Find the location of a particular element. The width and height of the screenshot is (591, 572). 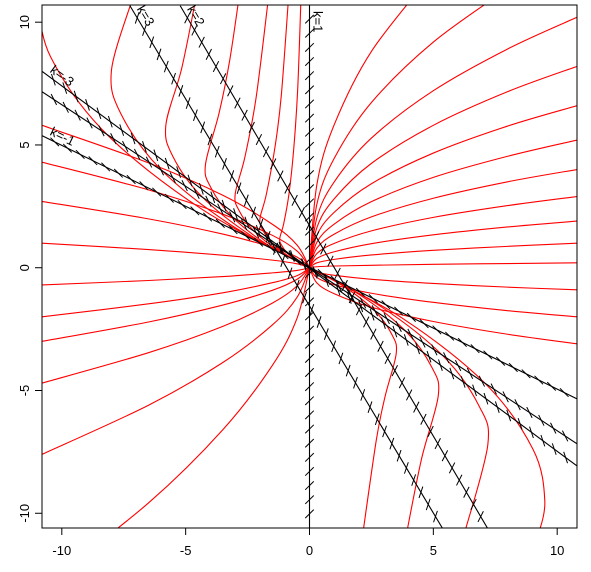

x-tick-label: 10 is located at coordinates (557, 550).